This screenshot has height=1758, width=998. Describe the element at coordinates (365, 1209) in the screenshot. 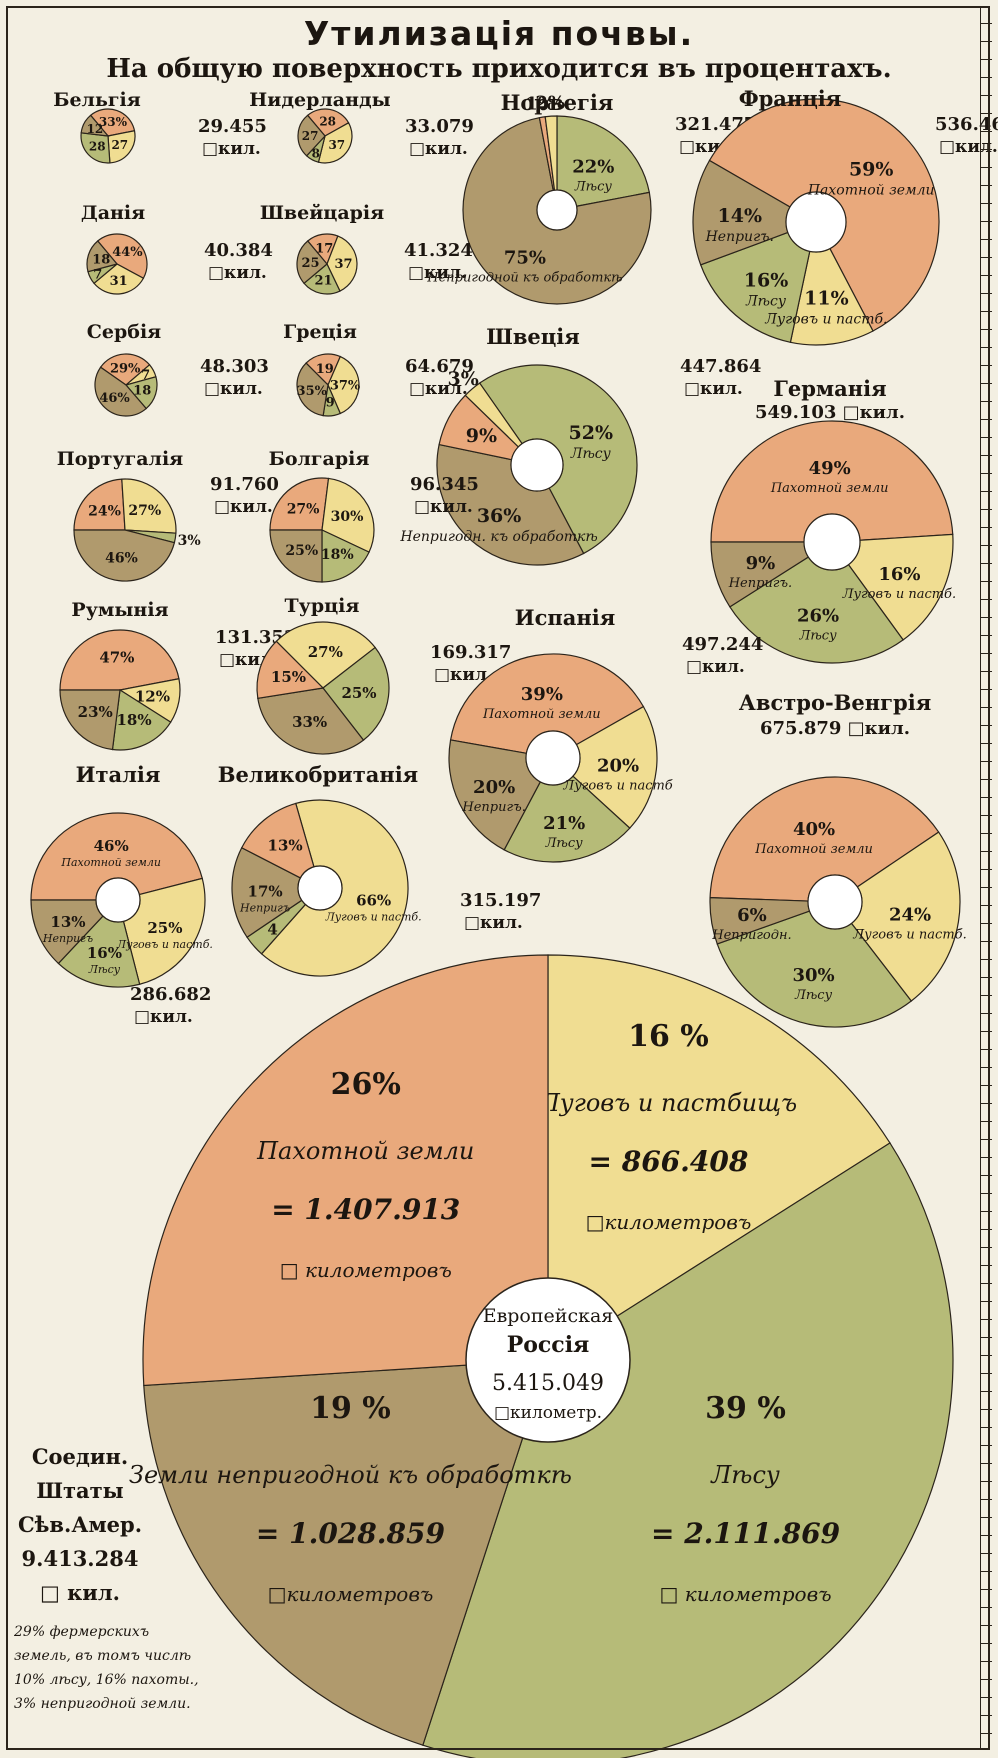

I see `russia-text2-3: = 1.407.913` at that location.